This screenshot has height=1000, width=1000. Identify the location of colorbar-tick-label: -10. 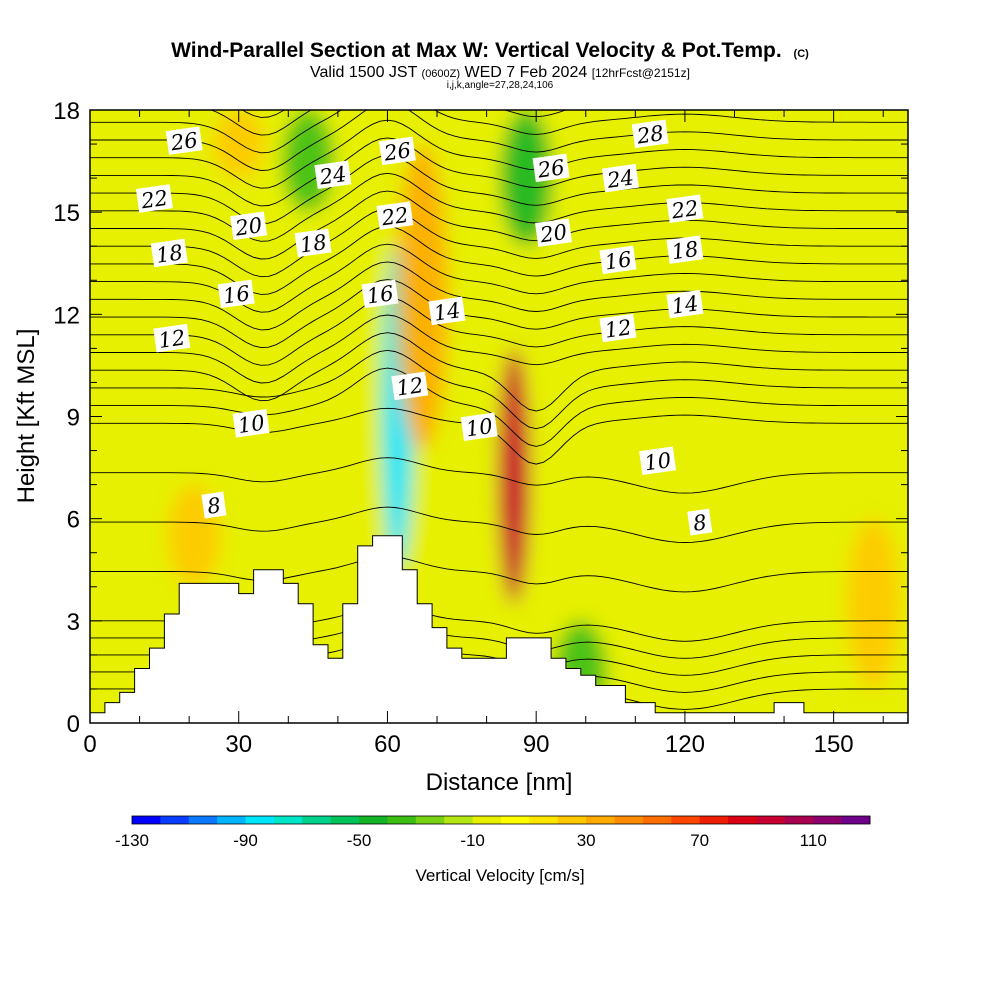
(472, 840).